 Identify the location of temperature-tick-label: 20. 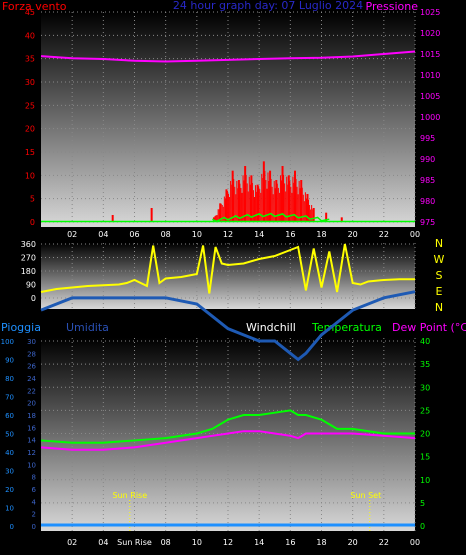
(425, 434).